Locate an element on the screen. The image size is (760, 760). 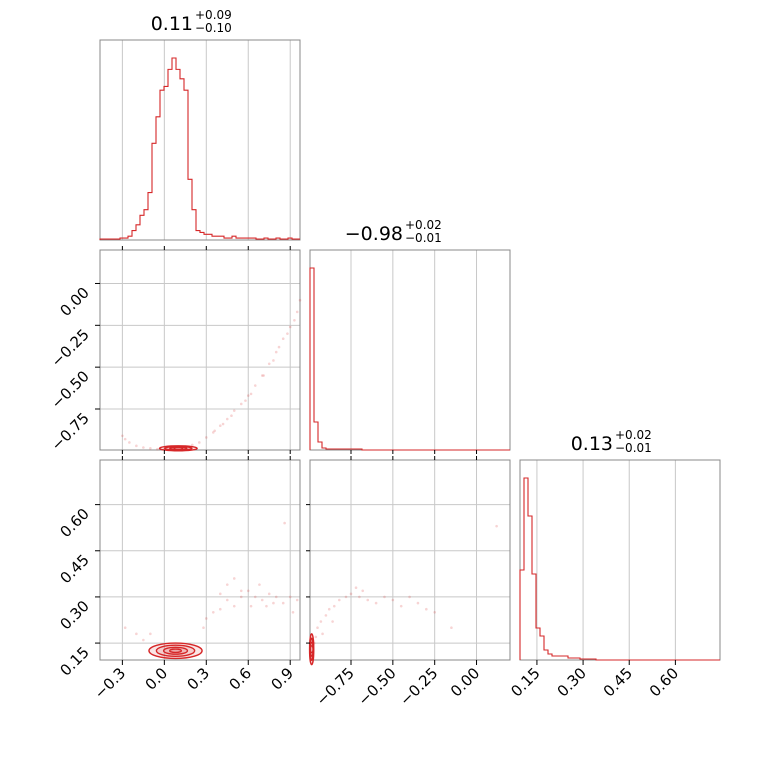
param-title-1: −0.98 +0.02−0.01 is located at coordinates (393, 231).